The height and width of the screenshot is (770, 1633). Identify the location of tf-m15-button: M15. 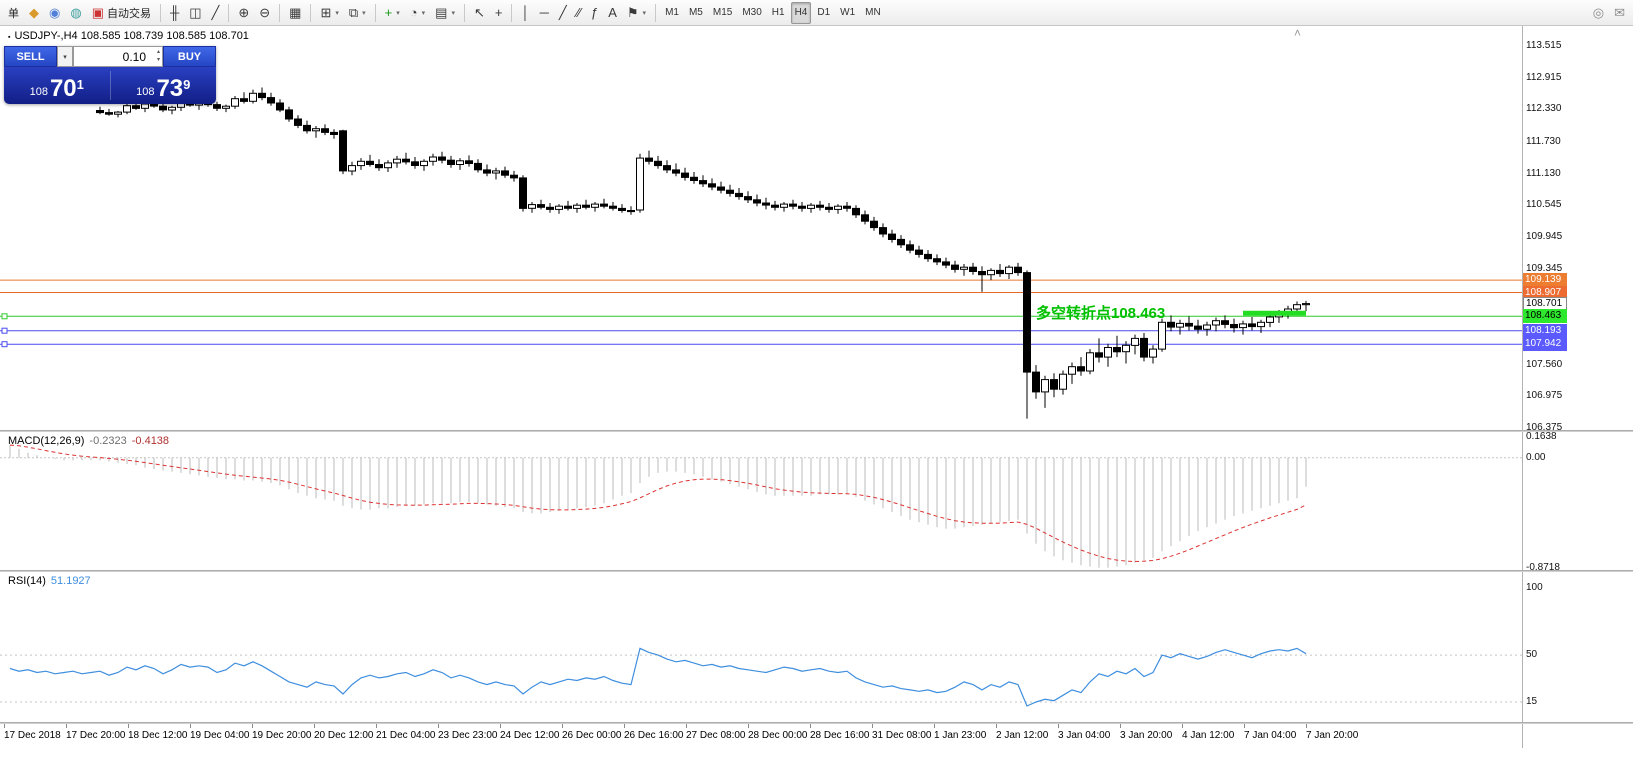
(722, 13).